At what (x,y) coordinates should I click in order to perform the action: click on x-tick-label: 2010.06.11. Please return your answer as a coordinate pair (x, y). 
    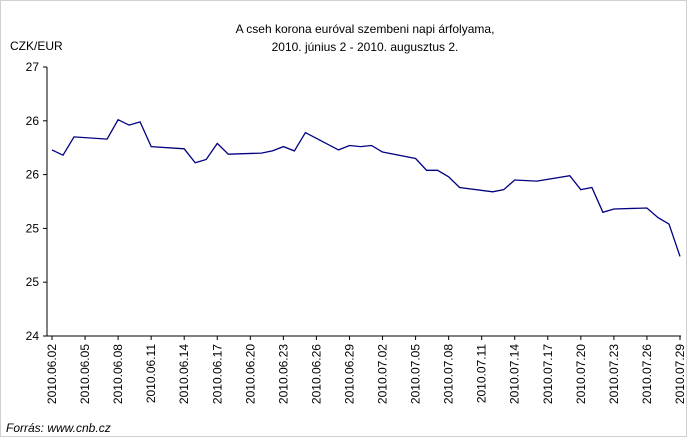
    Looking at the image, I should click on (151, 373).